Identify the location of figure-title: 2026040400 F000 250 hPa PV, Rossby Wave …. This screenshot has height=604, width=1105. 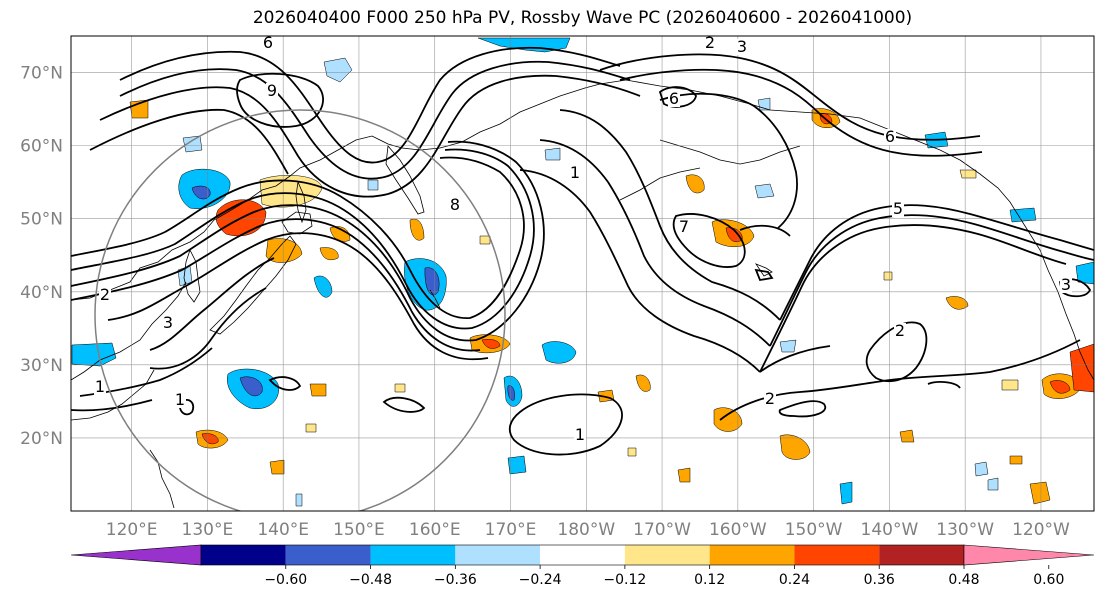
(582, 18).